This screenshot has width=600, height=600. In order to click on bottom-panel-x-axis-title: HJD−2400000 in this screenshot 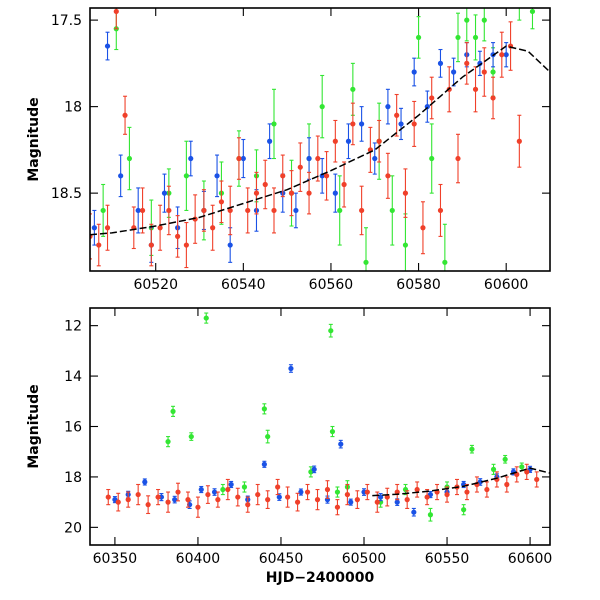, I will do `click(320, 578)`.